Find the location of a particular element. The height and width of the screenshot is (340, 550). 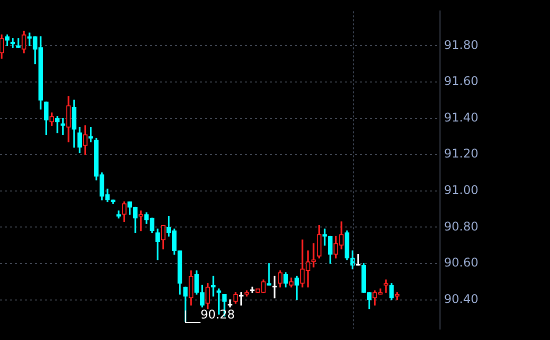

y-tick-label: 90.80 is located at coordinates (461, 226).